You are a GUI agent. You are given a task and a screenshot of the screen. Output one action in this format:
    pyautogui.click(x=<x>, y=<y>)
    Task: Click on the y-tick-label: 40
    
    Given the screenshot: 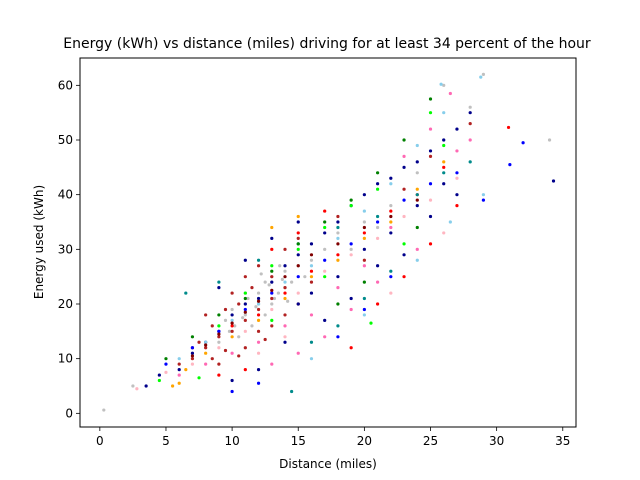 What is the action you would take?
    pyautogui.click(x=65, y=195)
    